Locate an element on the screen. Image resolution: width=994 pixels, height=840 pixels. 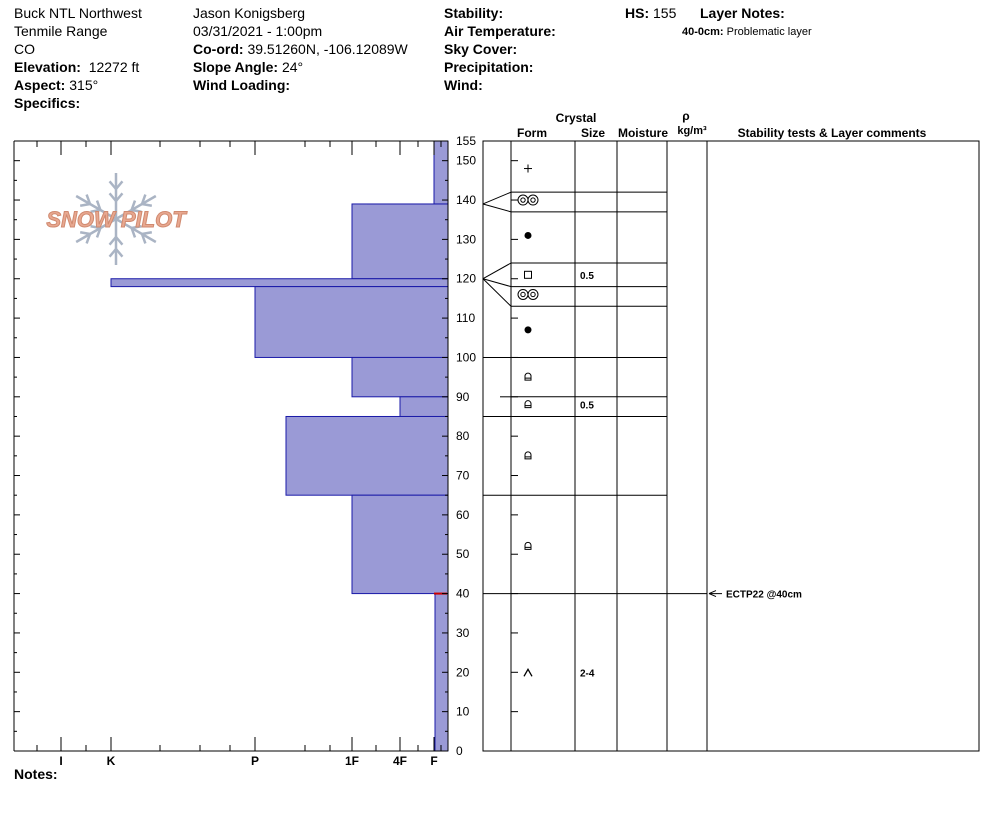
air-temp-label: Air Temperature: is located at coordinates (500, 31).